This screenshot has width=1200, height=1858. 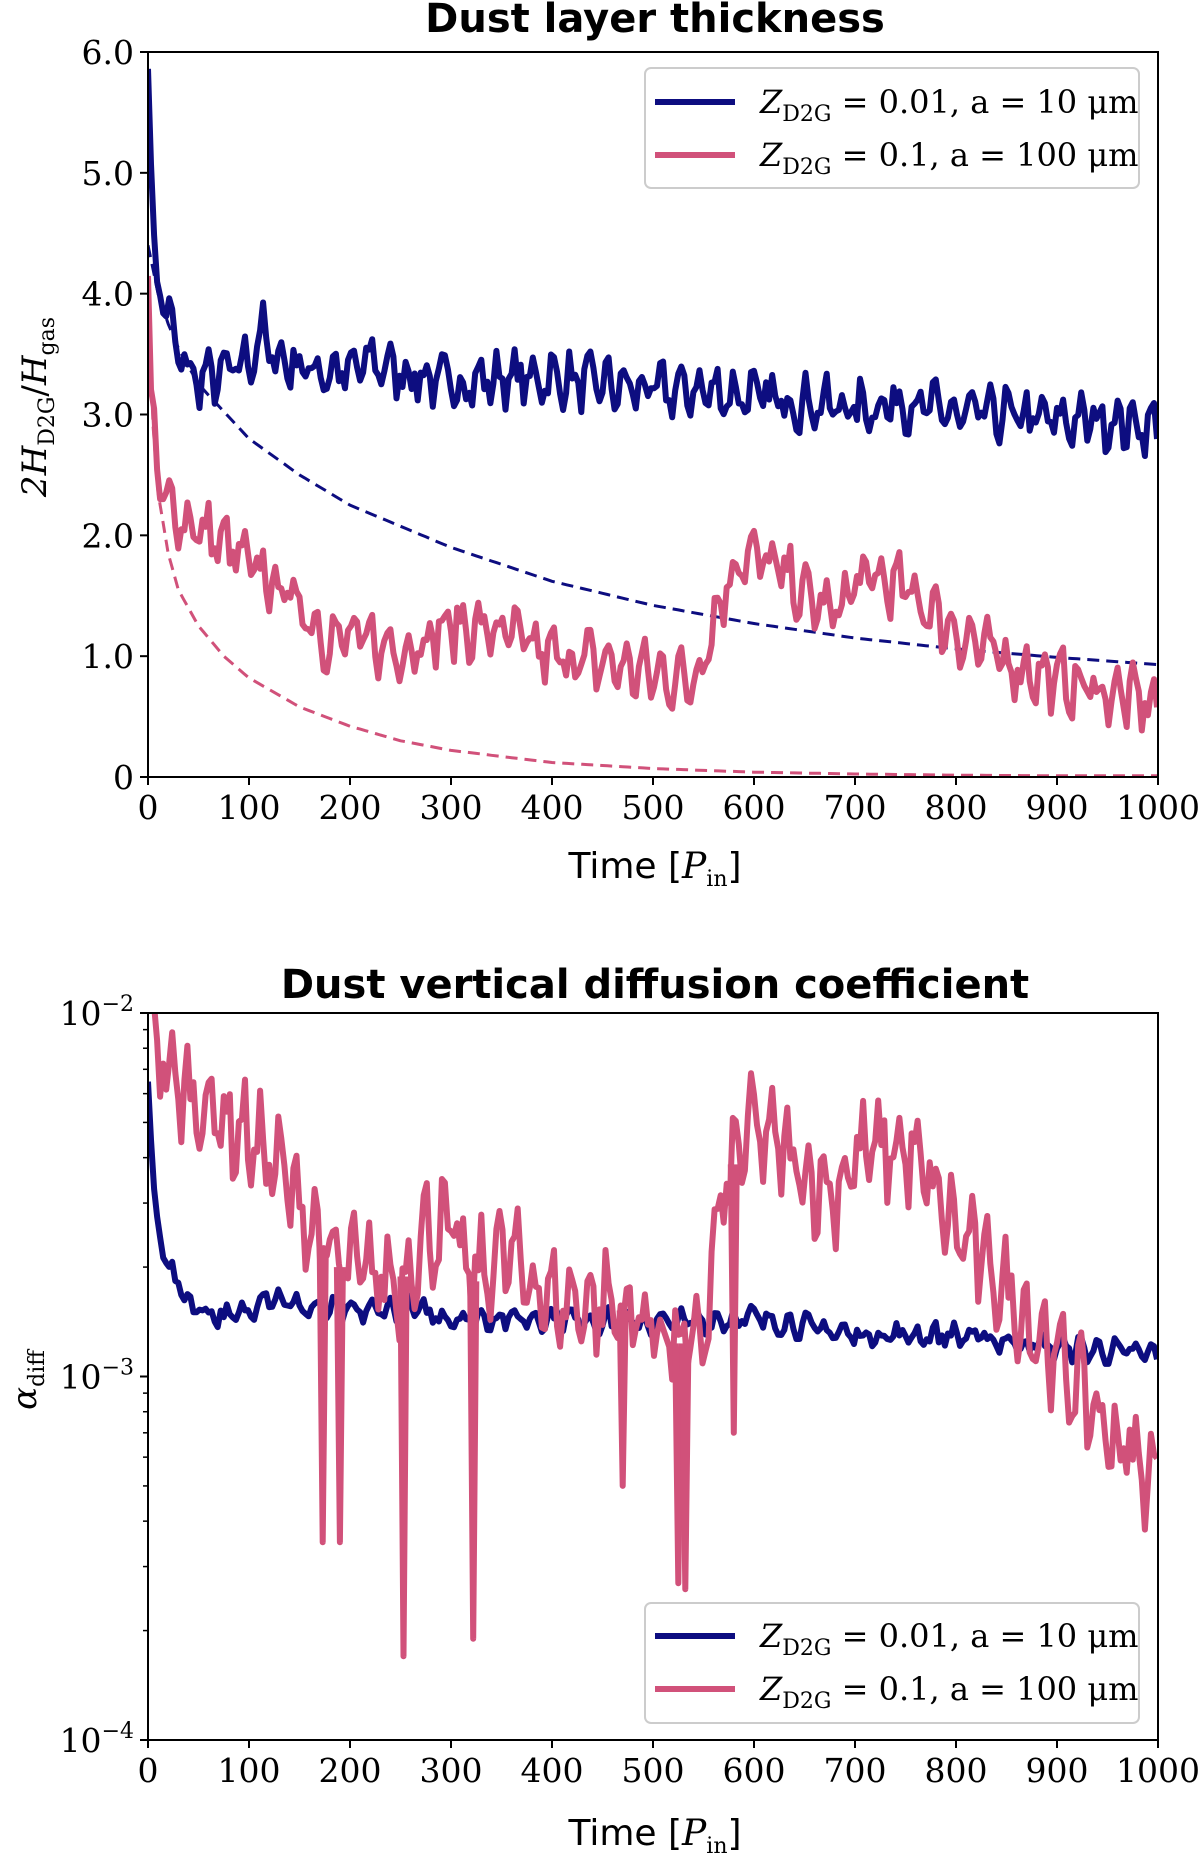 What do you see at coordinates (655, 21) in the screenshot?
I see `chart-title: Dust layer thickness` at bounding box center [655, 21].